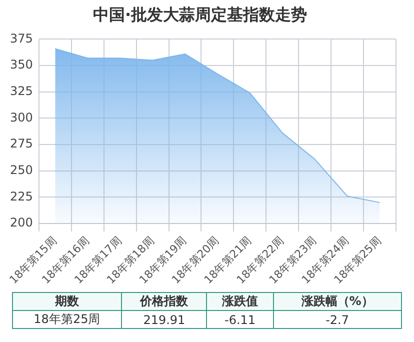 This screenshot has width=414, height=342. What do you see at coordinates (337, 301) in the screenshot?
I see `text: 涨跌幅（%）` at bounding box center [337, 301].